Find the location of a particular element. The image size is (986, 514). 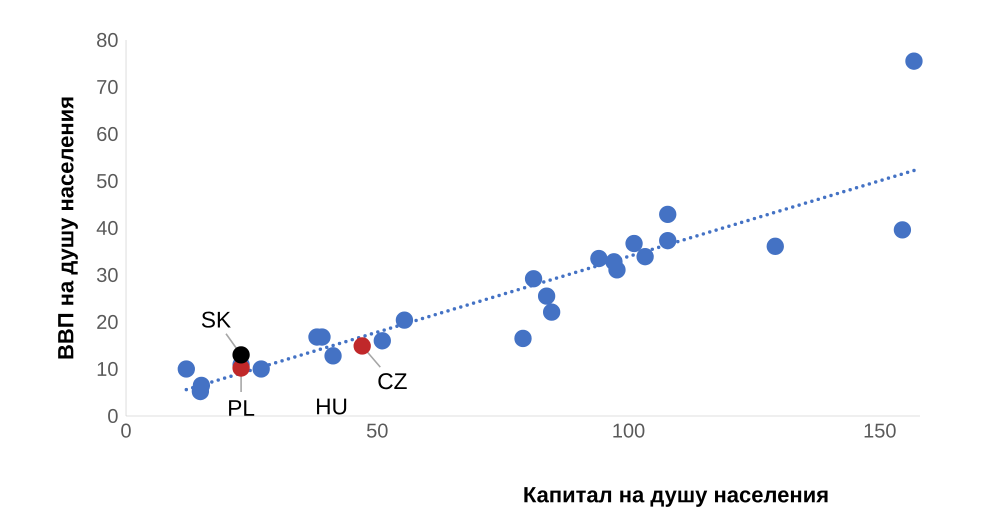

x-tick-label: 100 is located at coordinates (628, 431).